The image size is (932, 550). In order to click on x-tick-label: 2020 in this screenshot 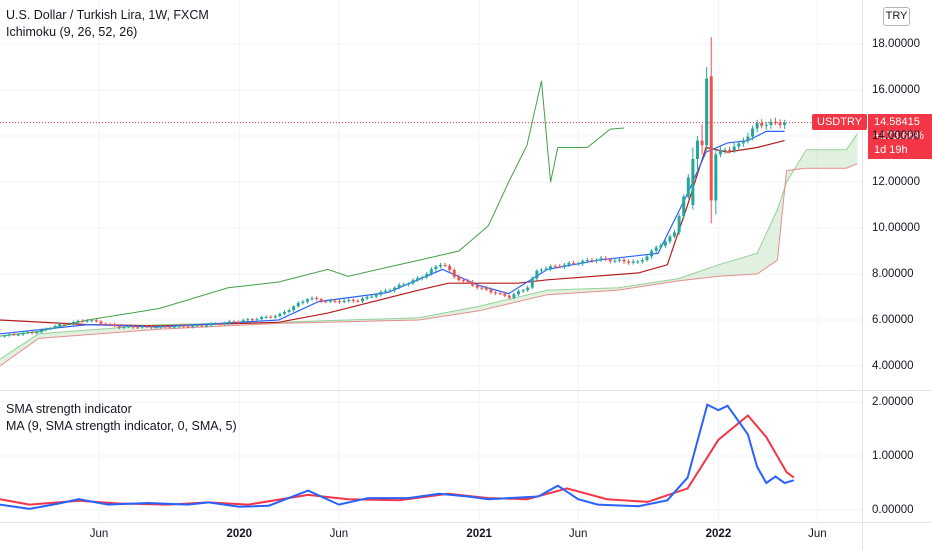, I will do `click(239, 534)`.